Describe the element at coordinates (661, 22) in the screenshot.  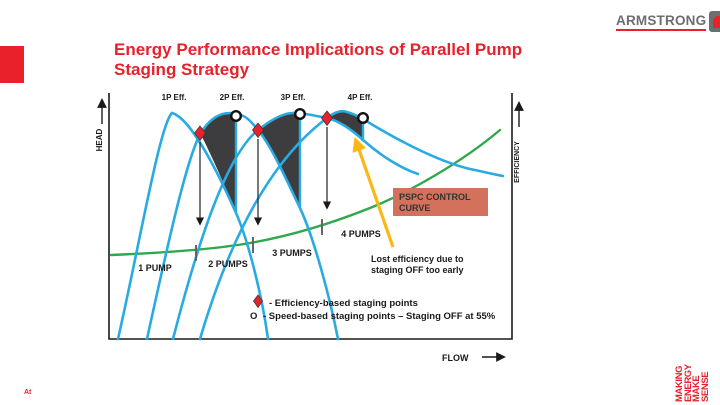
I see `armstrong-logo-text: ARMSTRONG` at that location.